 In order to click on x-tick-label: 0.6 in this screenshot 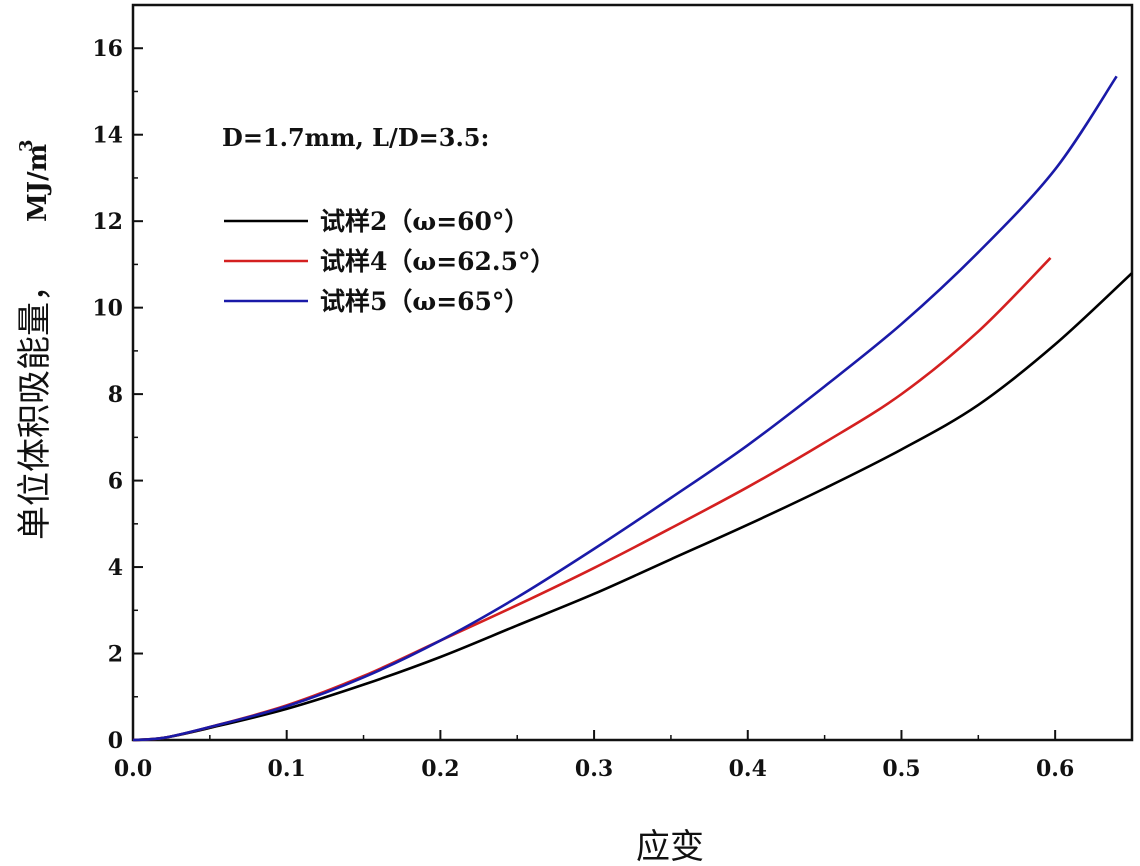, I will do `click(1055, 769)`.